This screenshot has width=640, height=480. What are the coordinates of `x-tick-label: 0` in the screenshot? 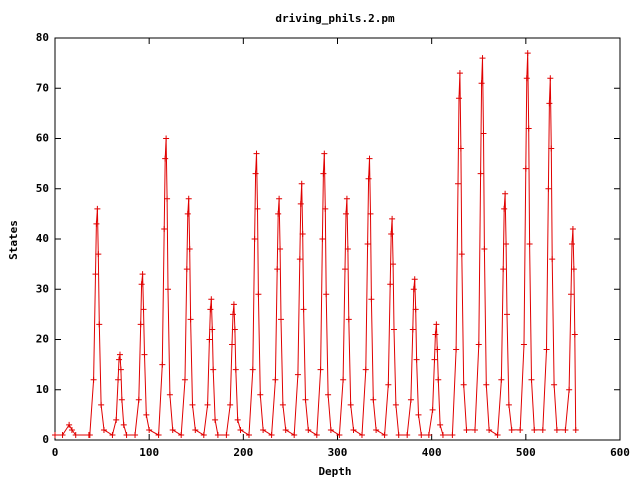 It's located at (55, 452).